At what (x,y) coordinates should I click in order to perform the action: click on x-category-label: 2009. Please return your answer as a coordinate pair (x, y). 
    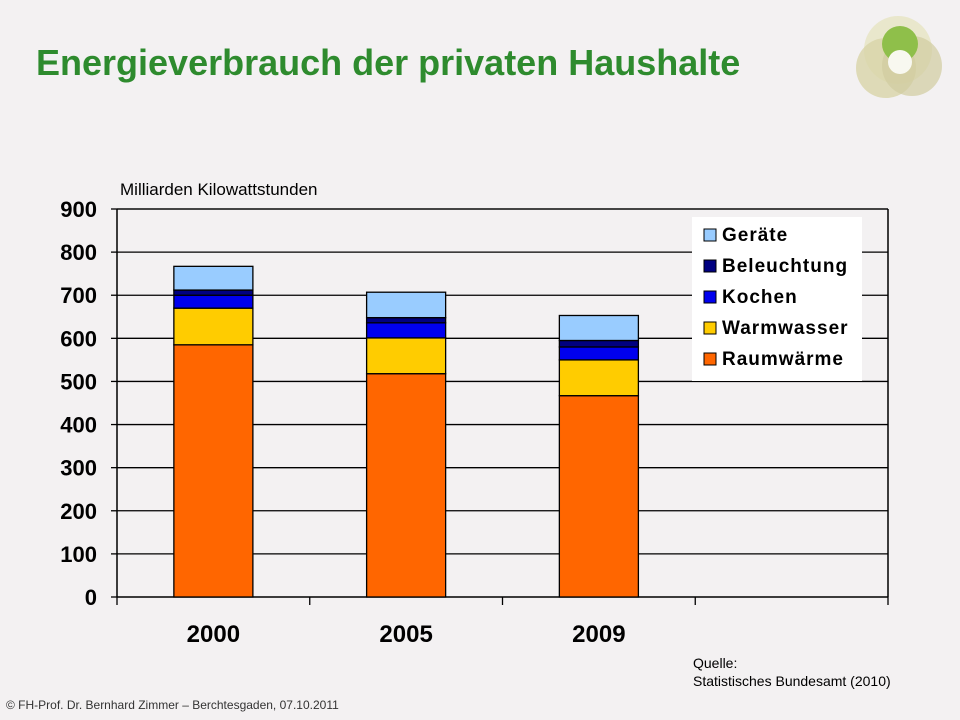
    Looking at the image, I should click on (598, 634).